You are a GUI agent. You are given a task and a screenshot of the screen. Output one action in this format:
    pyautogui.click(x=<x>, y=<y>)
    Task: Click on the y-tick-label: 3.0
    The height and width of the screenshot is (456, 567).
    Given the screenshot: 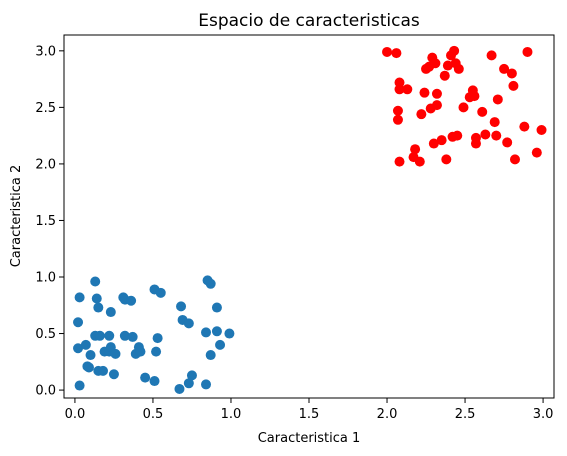 What is the action you would take?
    pyautogui.click(x=45, y=51)
    